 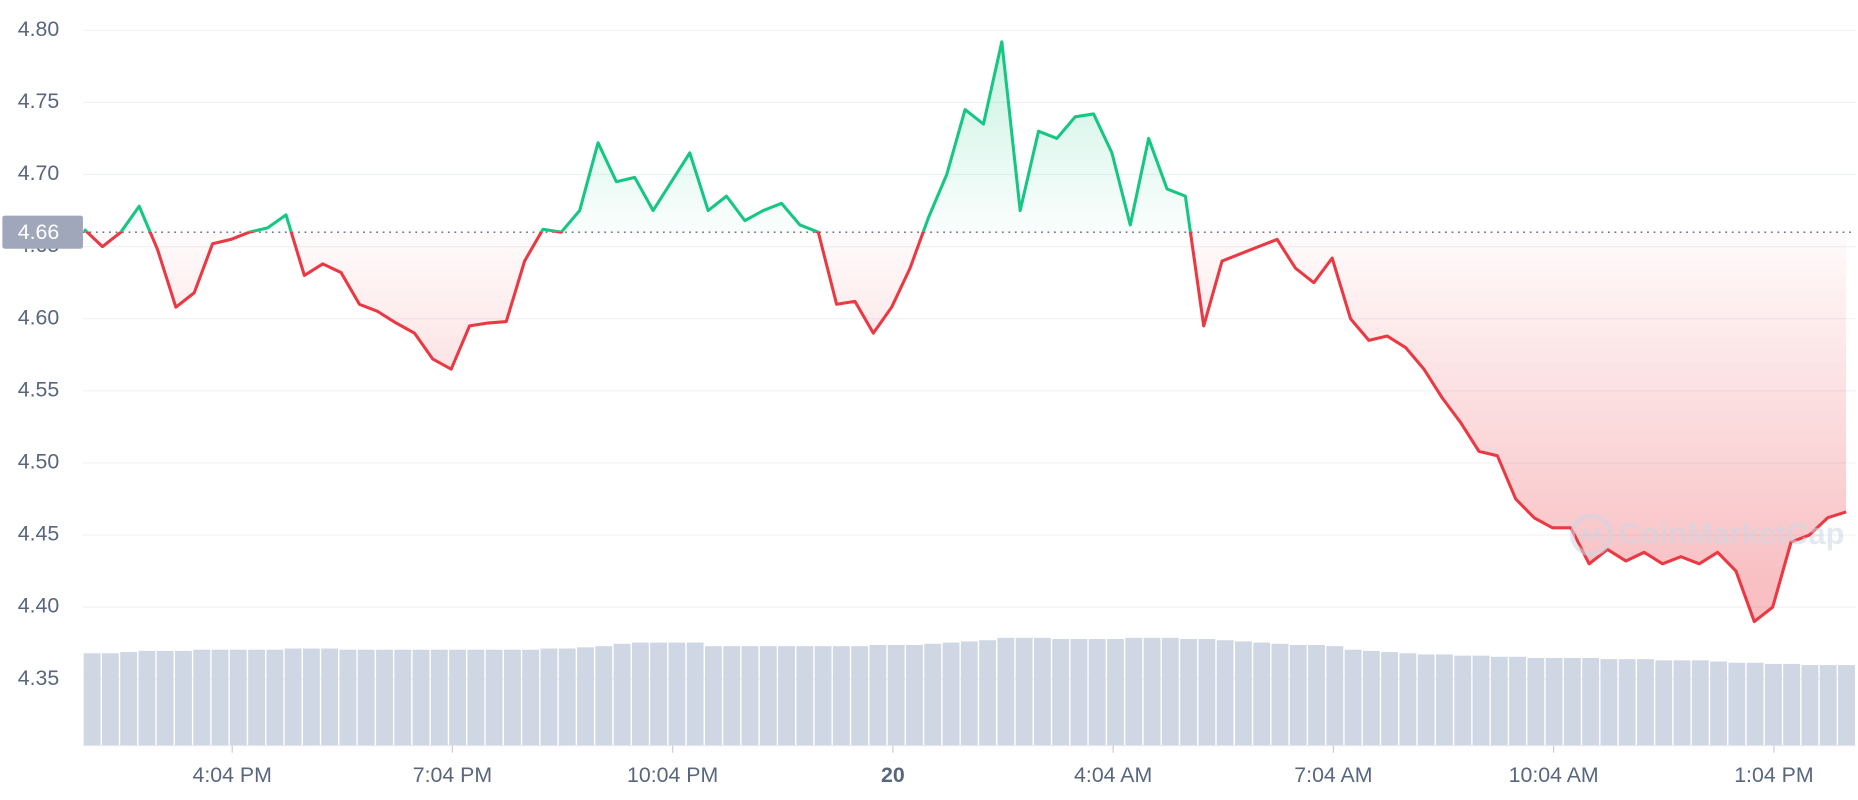 What do you see at coordinates (39, 462) in the screenshot?
I see `y-tick-label: 4.50` at bounding box center [39, 462].